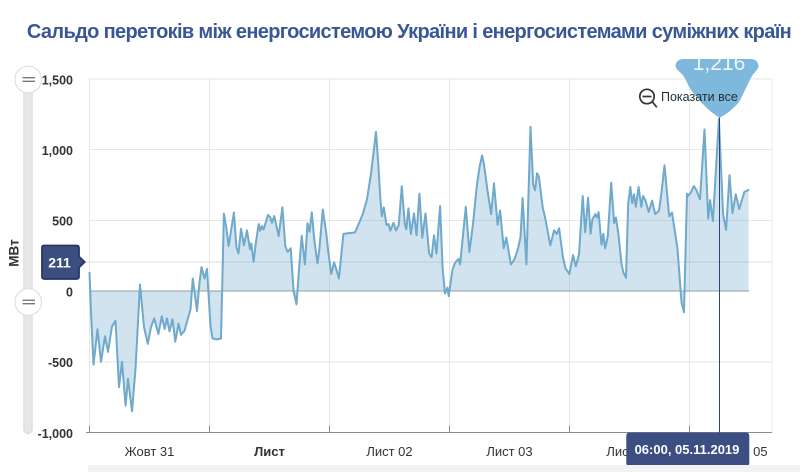  I want to click on svg-text: Жовт 31, so click(150, 451).